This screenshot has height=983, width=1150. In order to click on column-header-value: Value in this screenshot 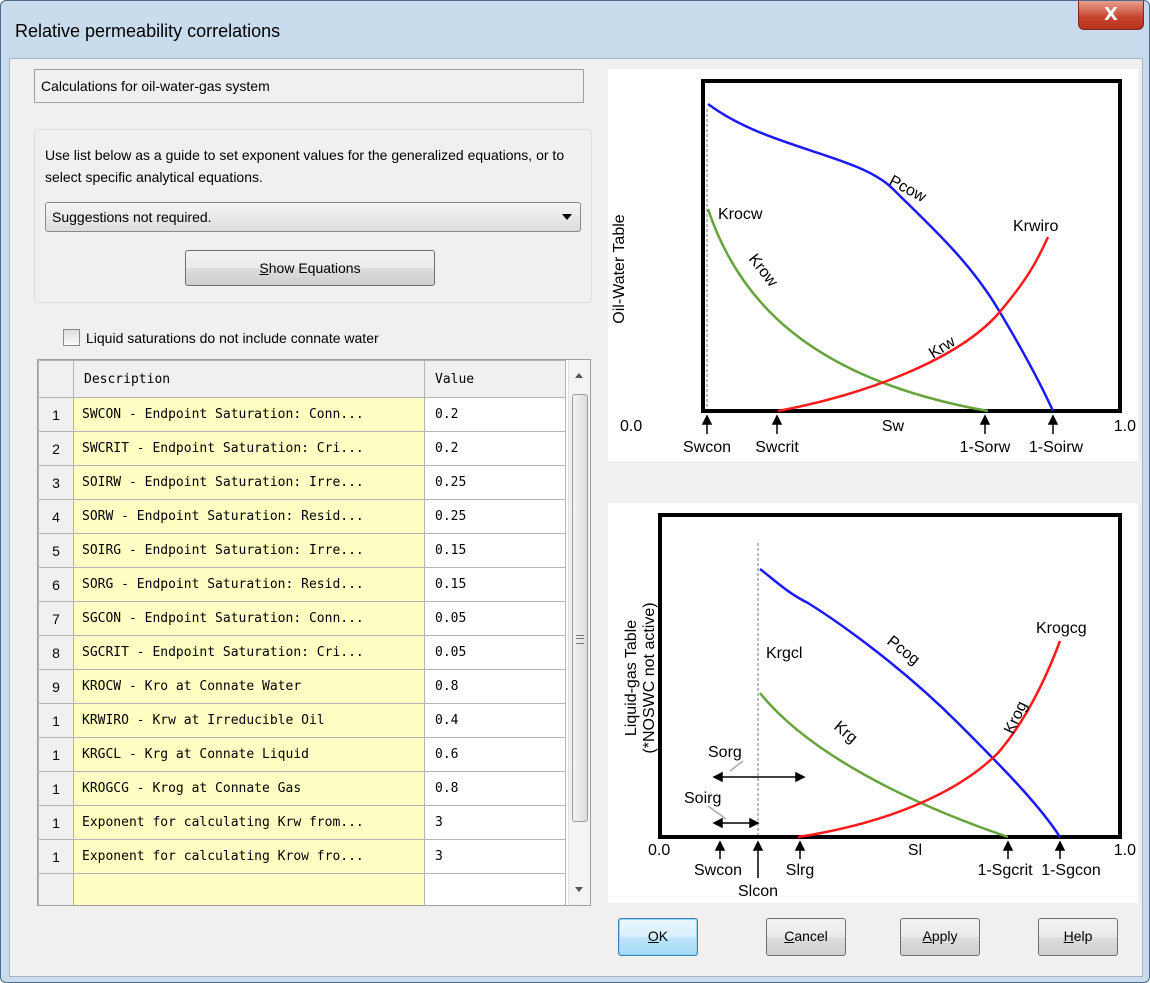, I will do `click(495, 379)`.